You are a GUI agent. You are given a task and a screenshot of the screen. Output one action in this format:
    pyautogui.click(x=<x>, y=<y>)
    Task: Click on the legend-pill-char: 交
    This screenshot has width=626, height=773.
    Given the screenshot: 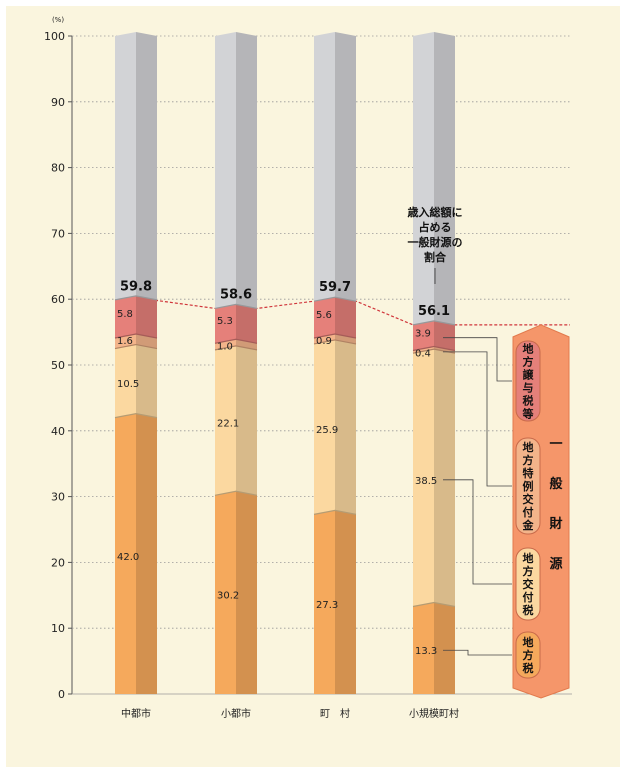 What is the action you would take?
    pyautogui.click(x=528, y=584)
    